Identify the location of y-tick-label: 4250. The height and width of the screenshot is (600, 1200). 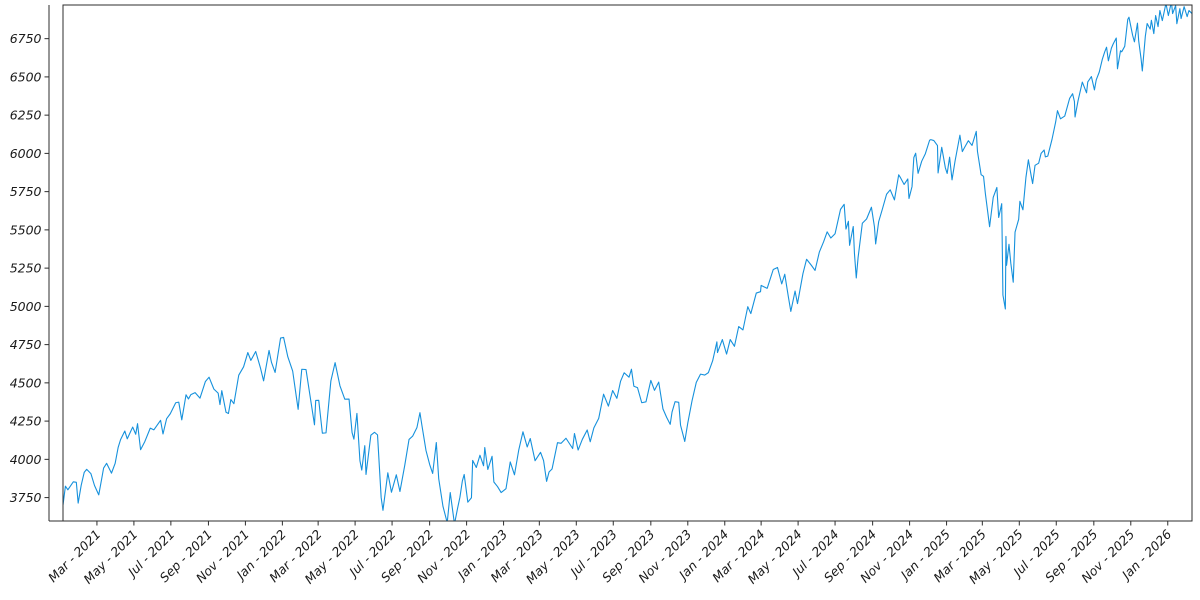
(26, 421).